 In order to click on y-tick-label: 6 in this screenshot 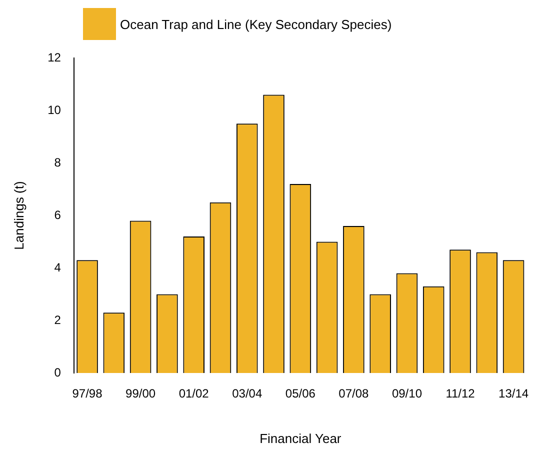, I will do `click(58, 215)`.